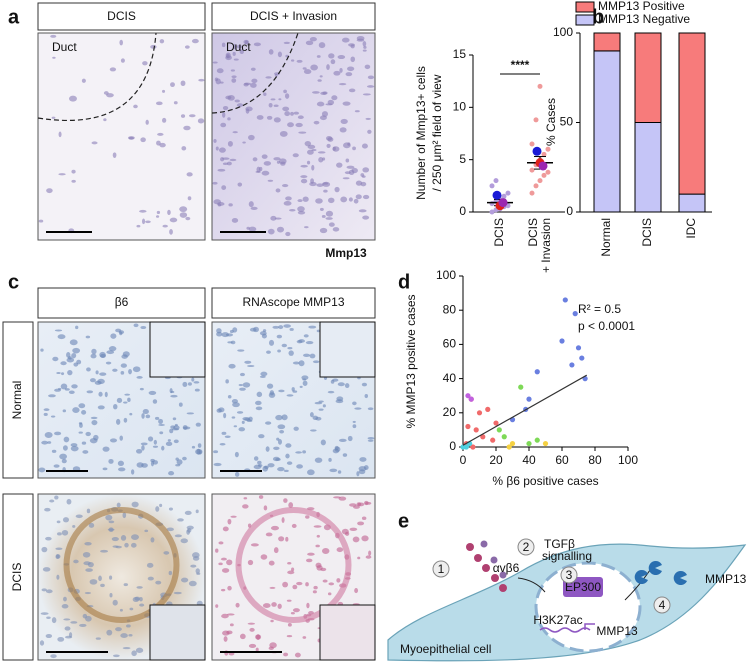 Image resolution: width=748 pixels, height=662 pixels. What do you see at coordinates (346, 253) in the screenshot?
I see `stain-label: Mmp13` at bounding box center [346, 253].